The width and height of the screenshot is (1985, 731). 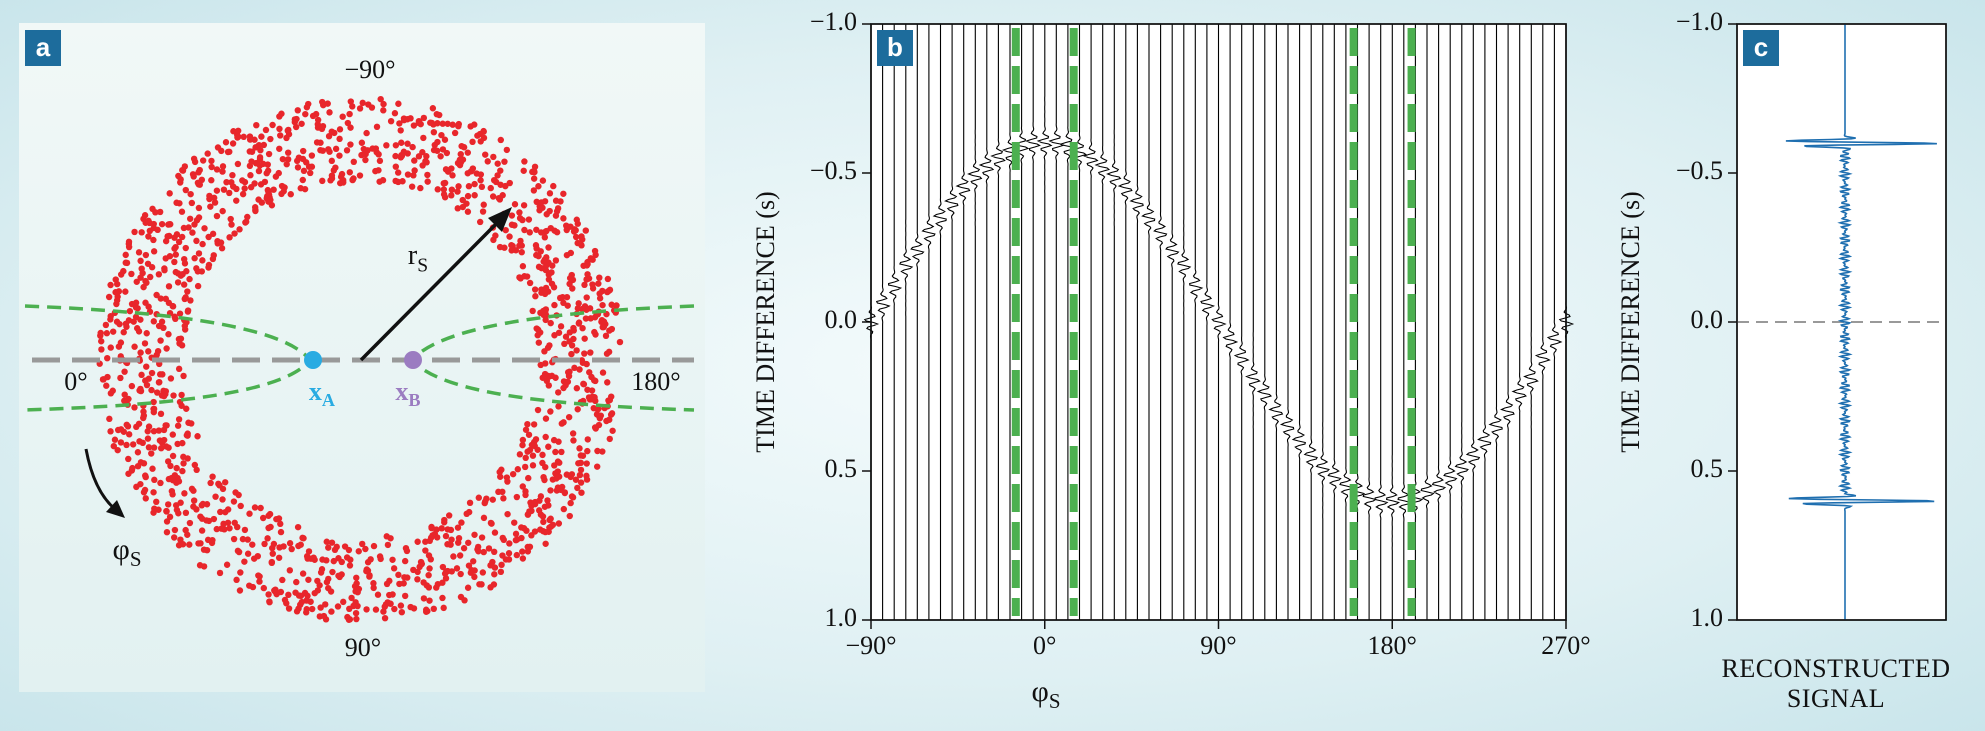 What do you see at coordinates (429, 291) in the screenshot?
I see `radius-arrow` at bounding box center [429, 291].